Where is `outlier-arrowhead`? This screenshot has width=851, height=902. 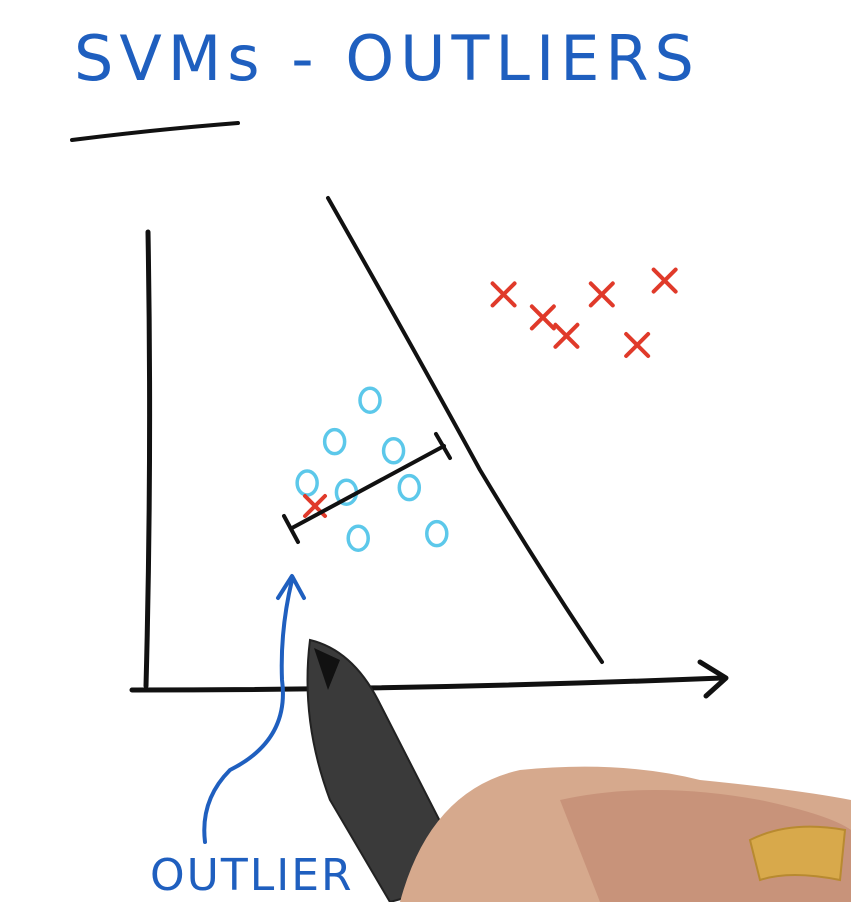
outlier-arrowhead is located at coordinates (291, 587).